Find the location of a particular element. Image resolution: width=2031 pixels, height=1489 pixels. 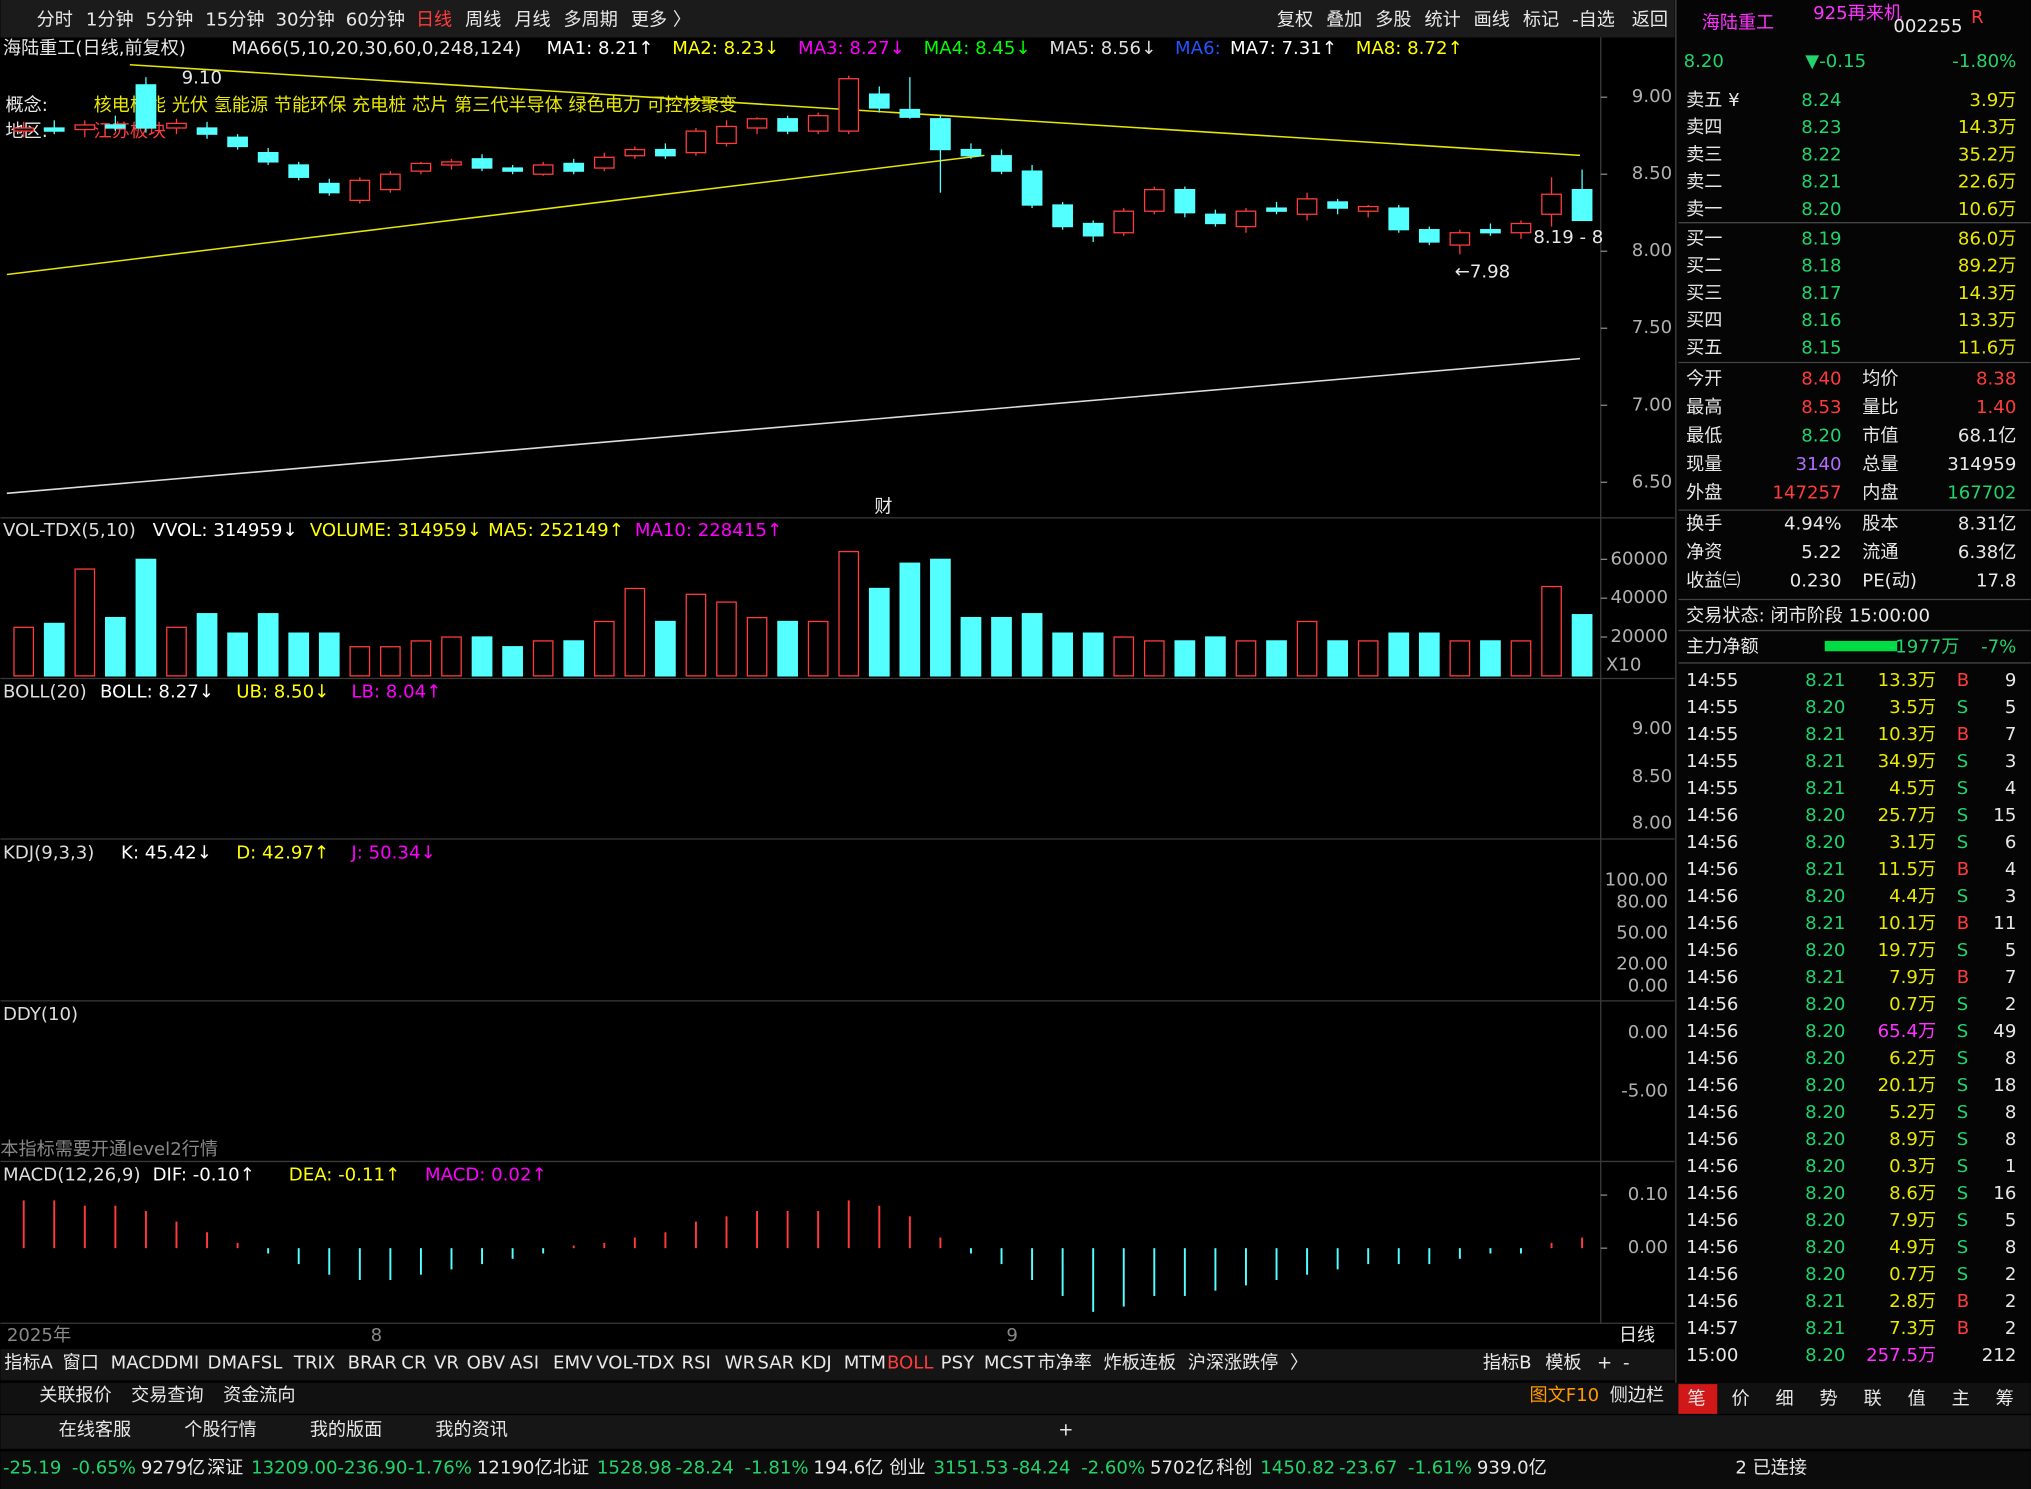

indicator-tab: MCST is located at coordinates (1010, 1362).